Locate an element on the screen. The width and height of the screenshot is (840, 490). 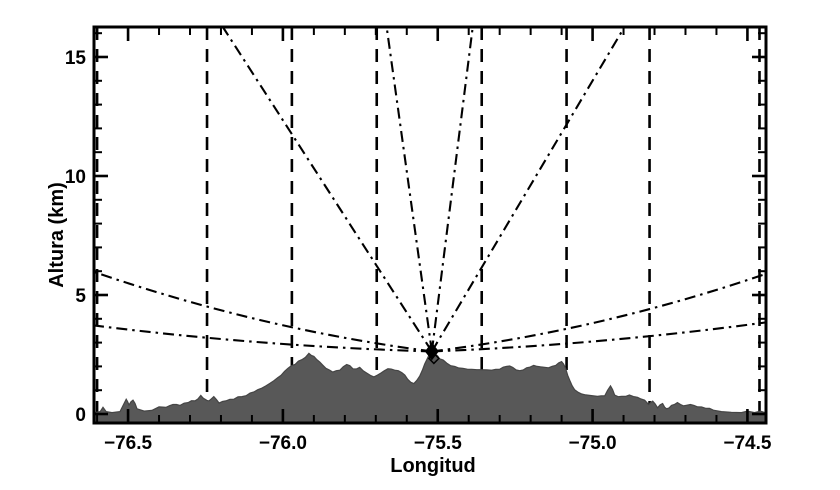
y-tick-label: 5 is located at coordinates (80, 296).